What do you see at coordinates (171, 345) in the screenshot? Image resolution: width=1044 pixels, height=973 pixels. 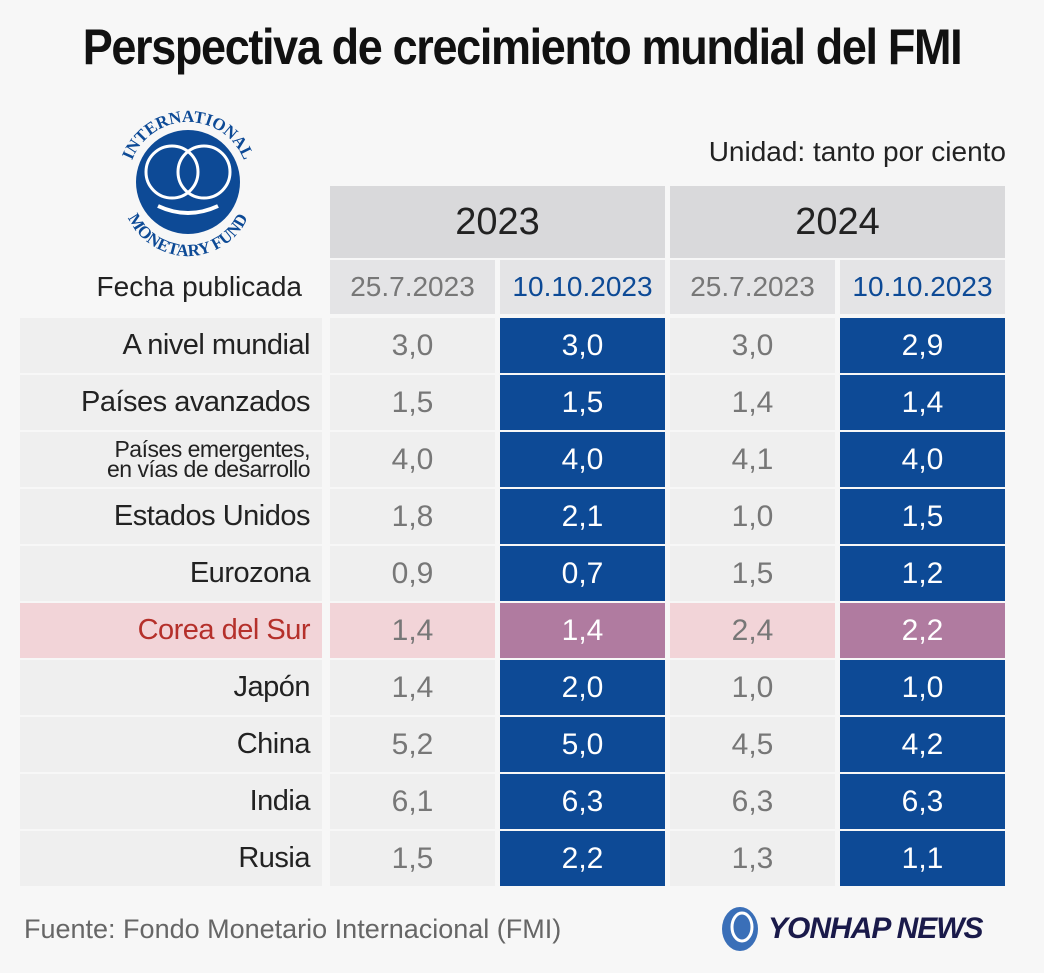 I see `row-label: A nivel mundial` at bounding box center [171, 345].